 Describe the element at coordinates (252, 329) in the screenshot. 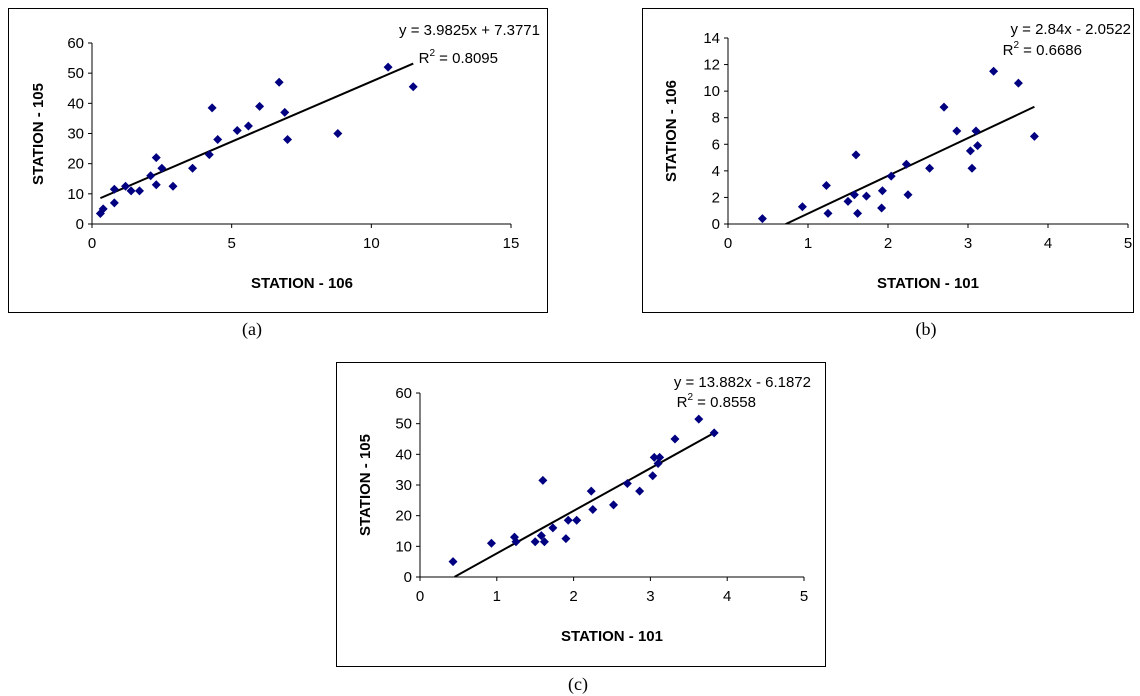

I see `caption-a: (a)` at that location.